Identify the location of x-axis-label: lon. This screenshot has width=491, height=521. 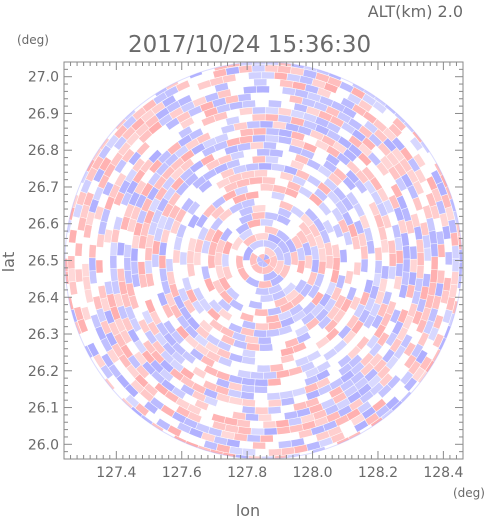
(248, 510).